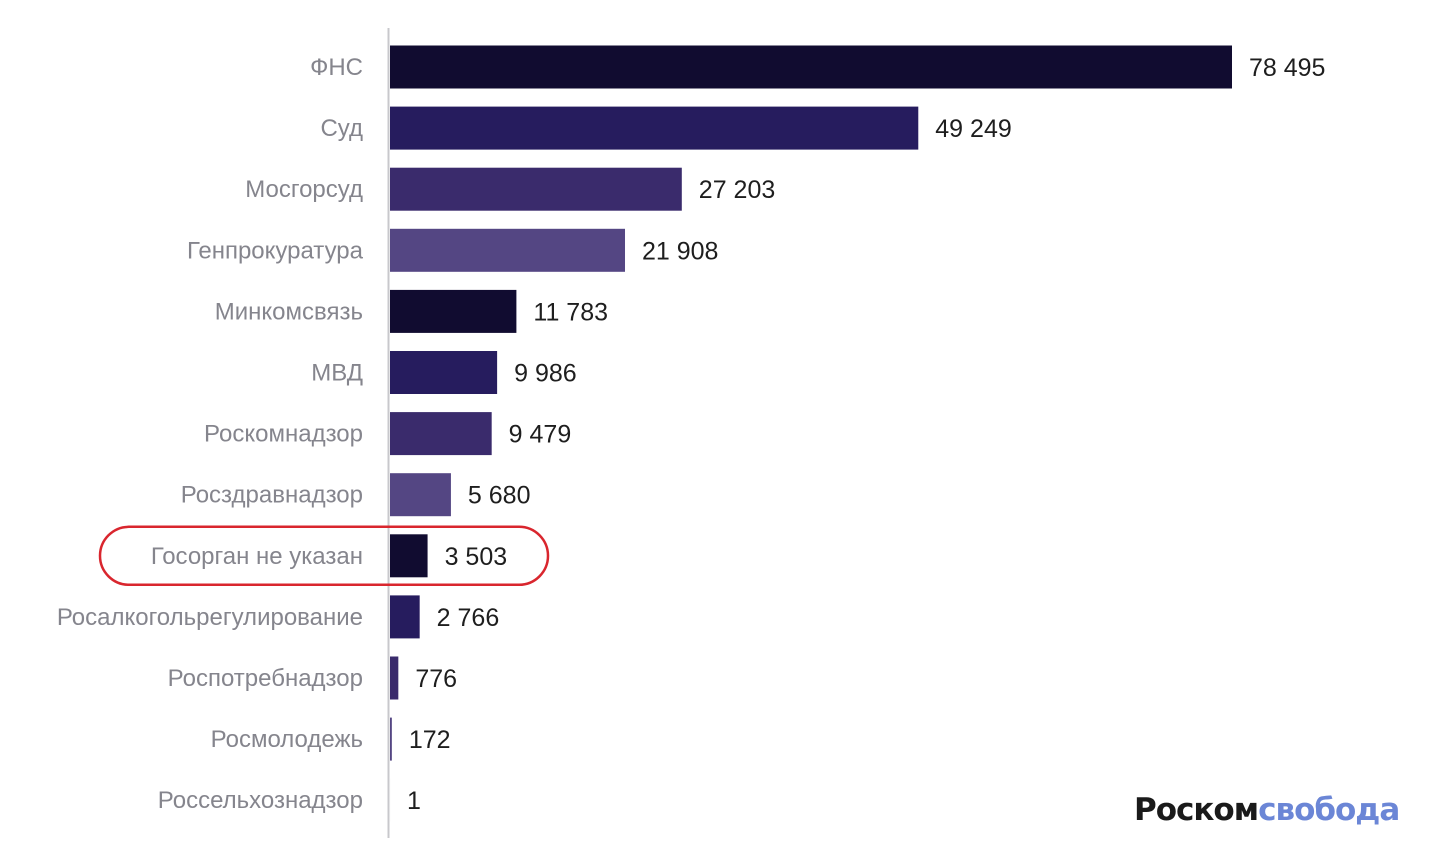  I want to click on highlight-outline, so click(324, 556).